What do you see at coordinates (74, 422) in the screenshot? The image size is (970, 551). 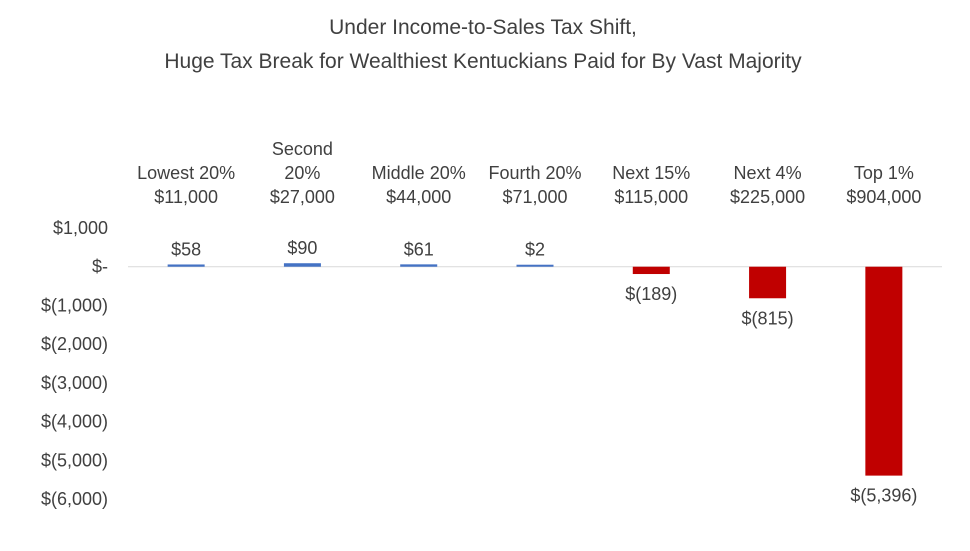 I see `y-tick-label: $(4,000)` at bounding box center [74, 422].